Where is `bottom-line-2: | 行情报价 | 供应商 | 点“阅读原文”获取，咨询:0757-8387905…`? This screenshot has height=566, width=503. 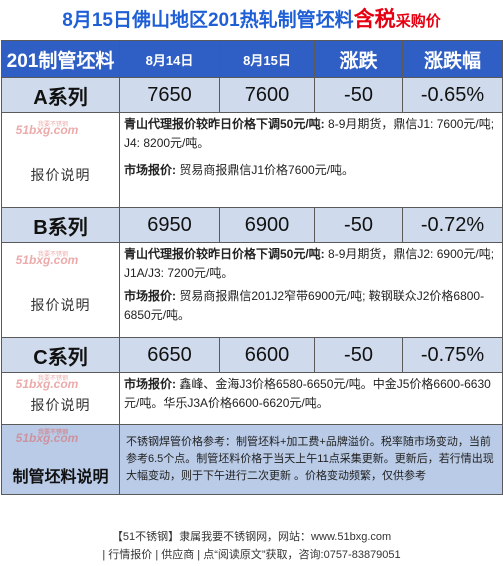 bottom-line-2: | 行情报价 | 供应商 | 点“阅读原文”获取，咨询:0757-8387905… is located at coordinates (251, 555).